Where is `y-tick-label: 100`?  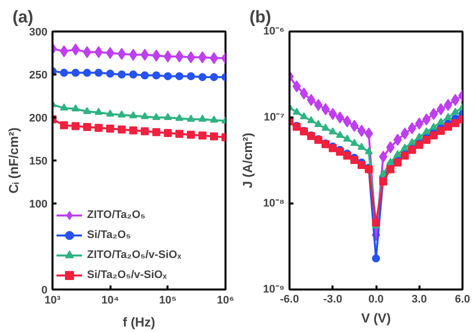 y-tick-label: 100 is located at coordinates (38, 204).